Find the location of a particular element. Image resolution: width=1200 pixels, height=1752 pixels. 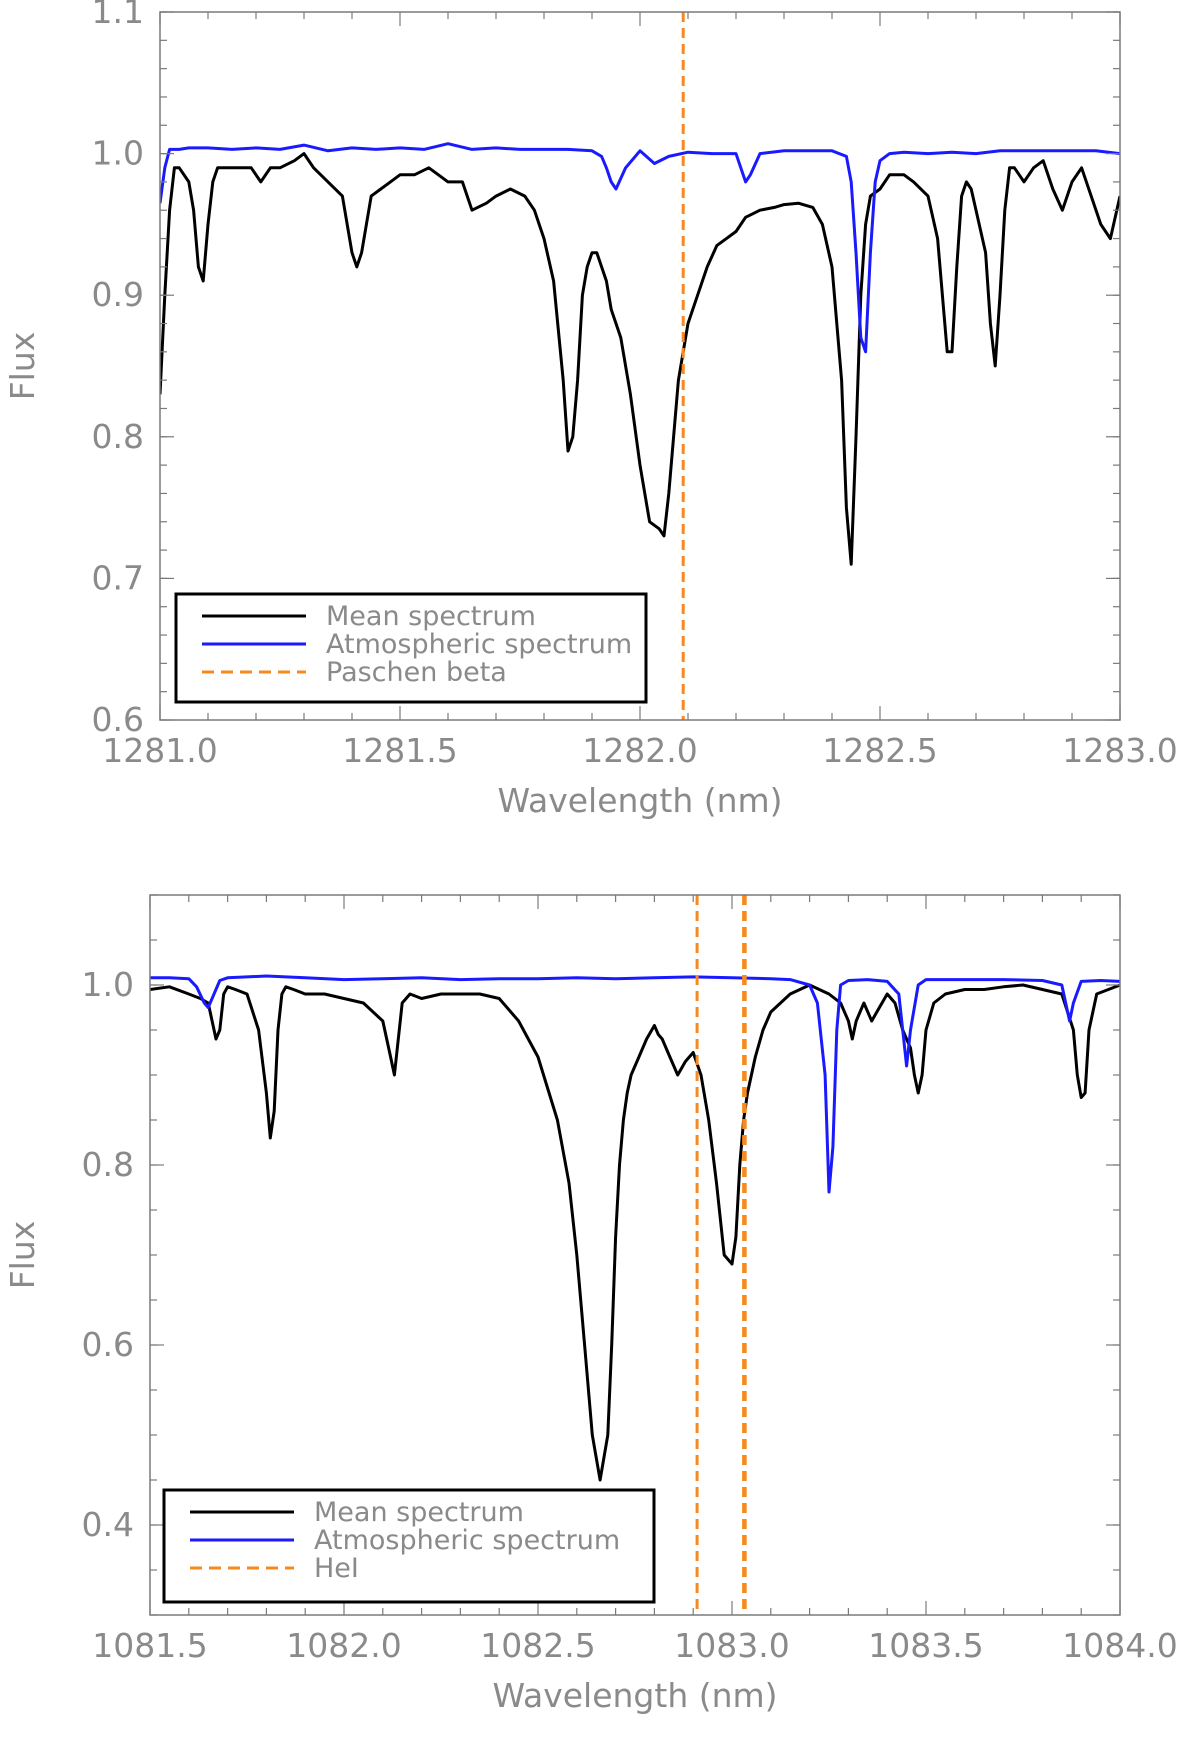

y-tick-label: 0.7 is located at coordinates (118, 577).